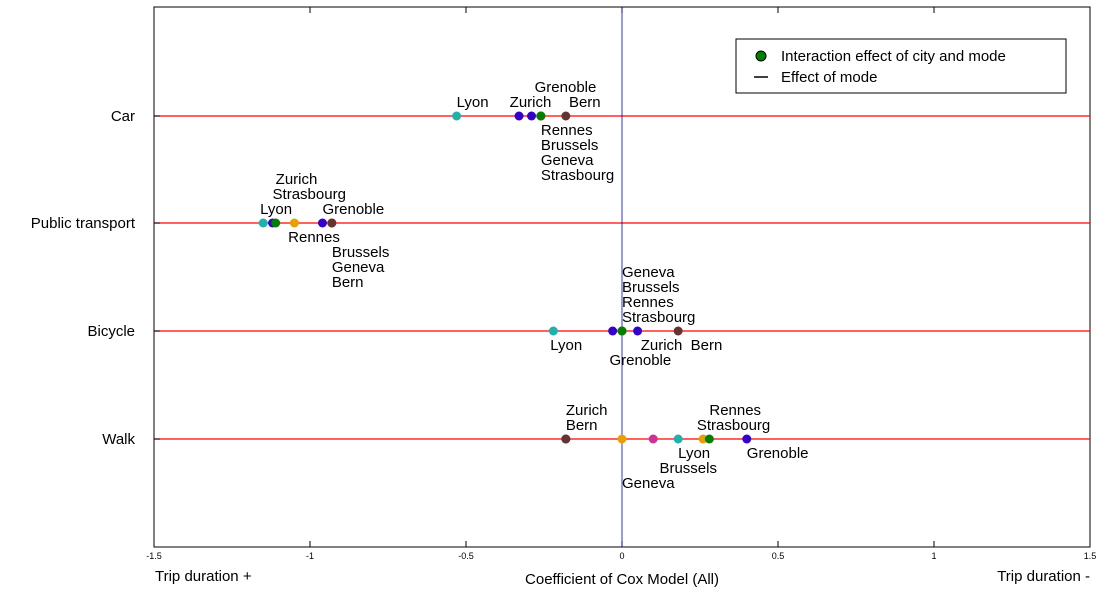  I want to click on legend-box, so click(901, 66).